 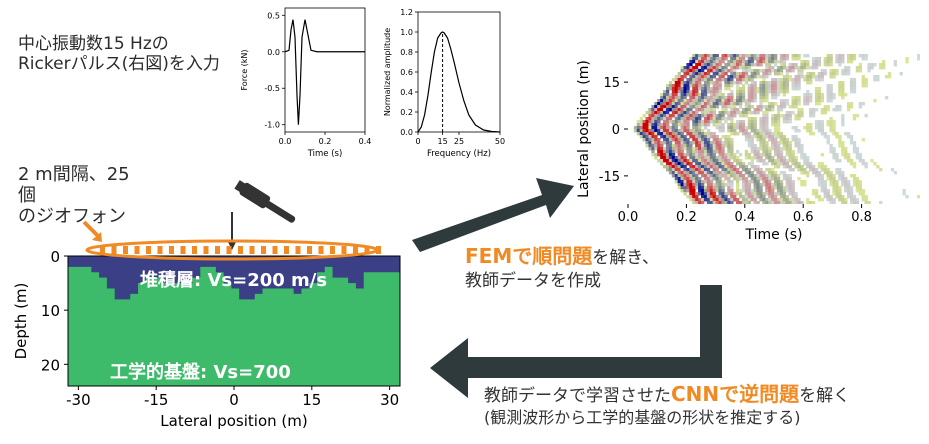 What do you see at coordinates (686, 217) in the screenshot?
I see `x-tick-label: 0.2` at bounding box center [686, 217].